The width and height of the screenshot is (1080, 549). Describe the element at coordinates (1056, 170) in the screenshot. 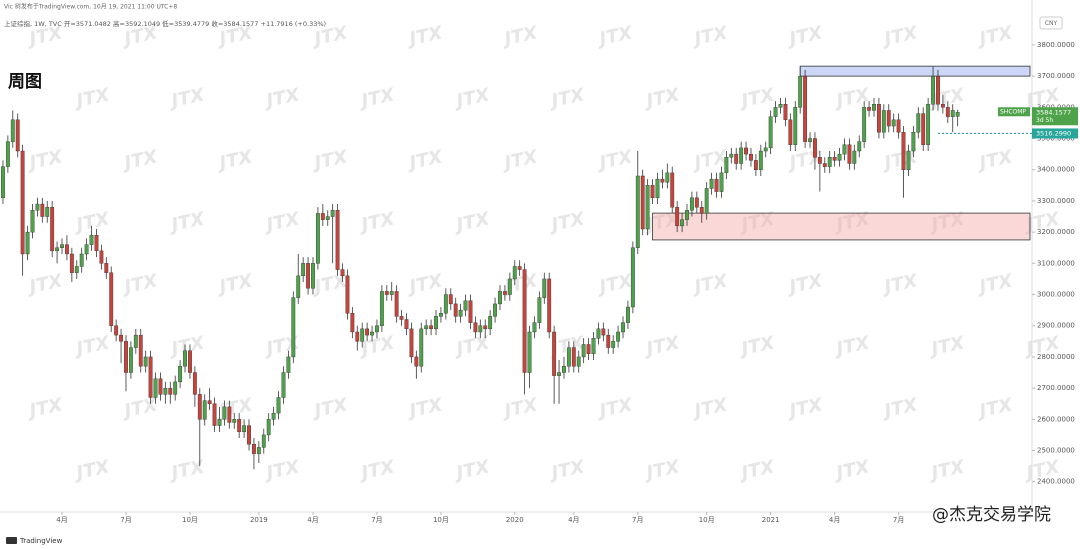

I see `y-tick-label: 3400.0000` at that location.